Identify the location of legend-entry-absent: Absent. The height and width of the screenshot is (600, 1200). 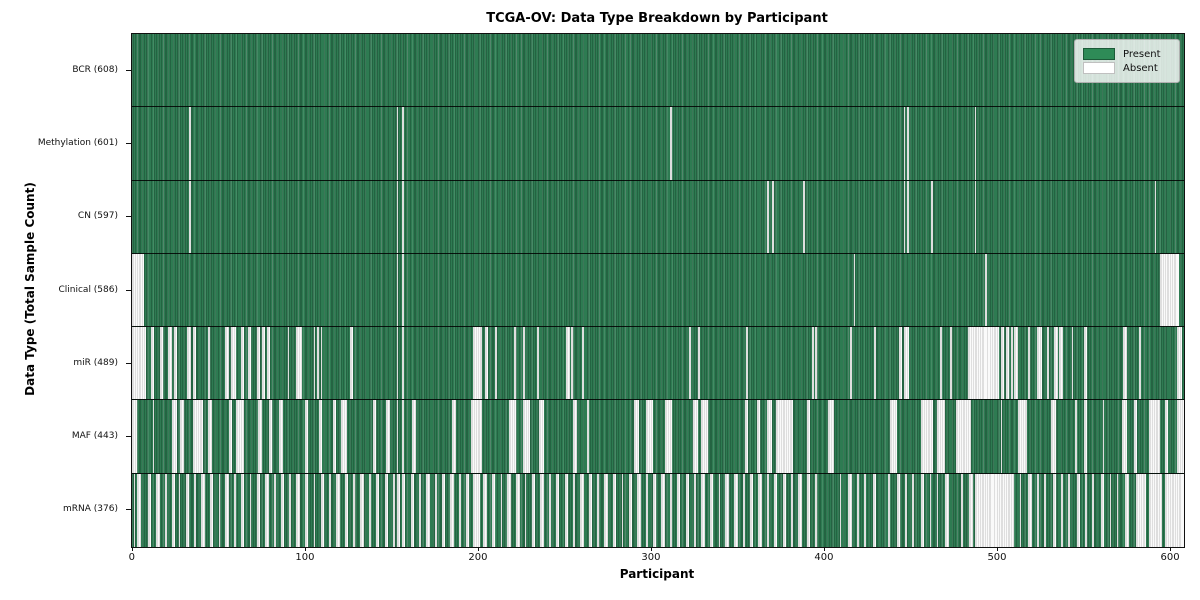
(1127, 68).